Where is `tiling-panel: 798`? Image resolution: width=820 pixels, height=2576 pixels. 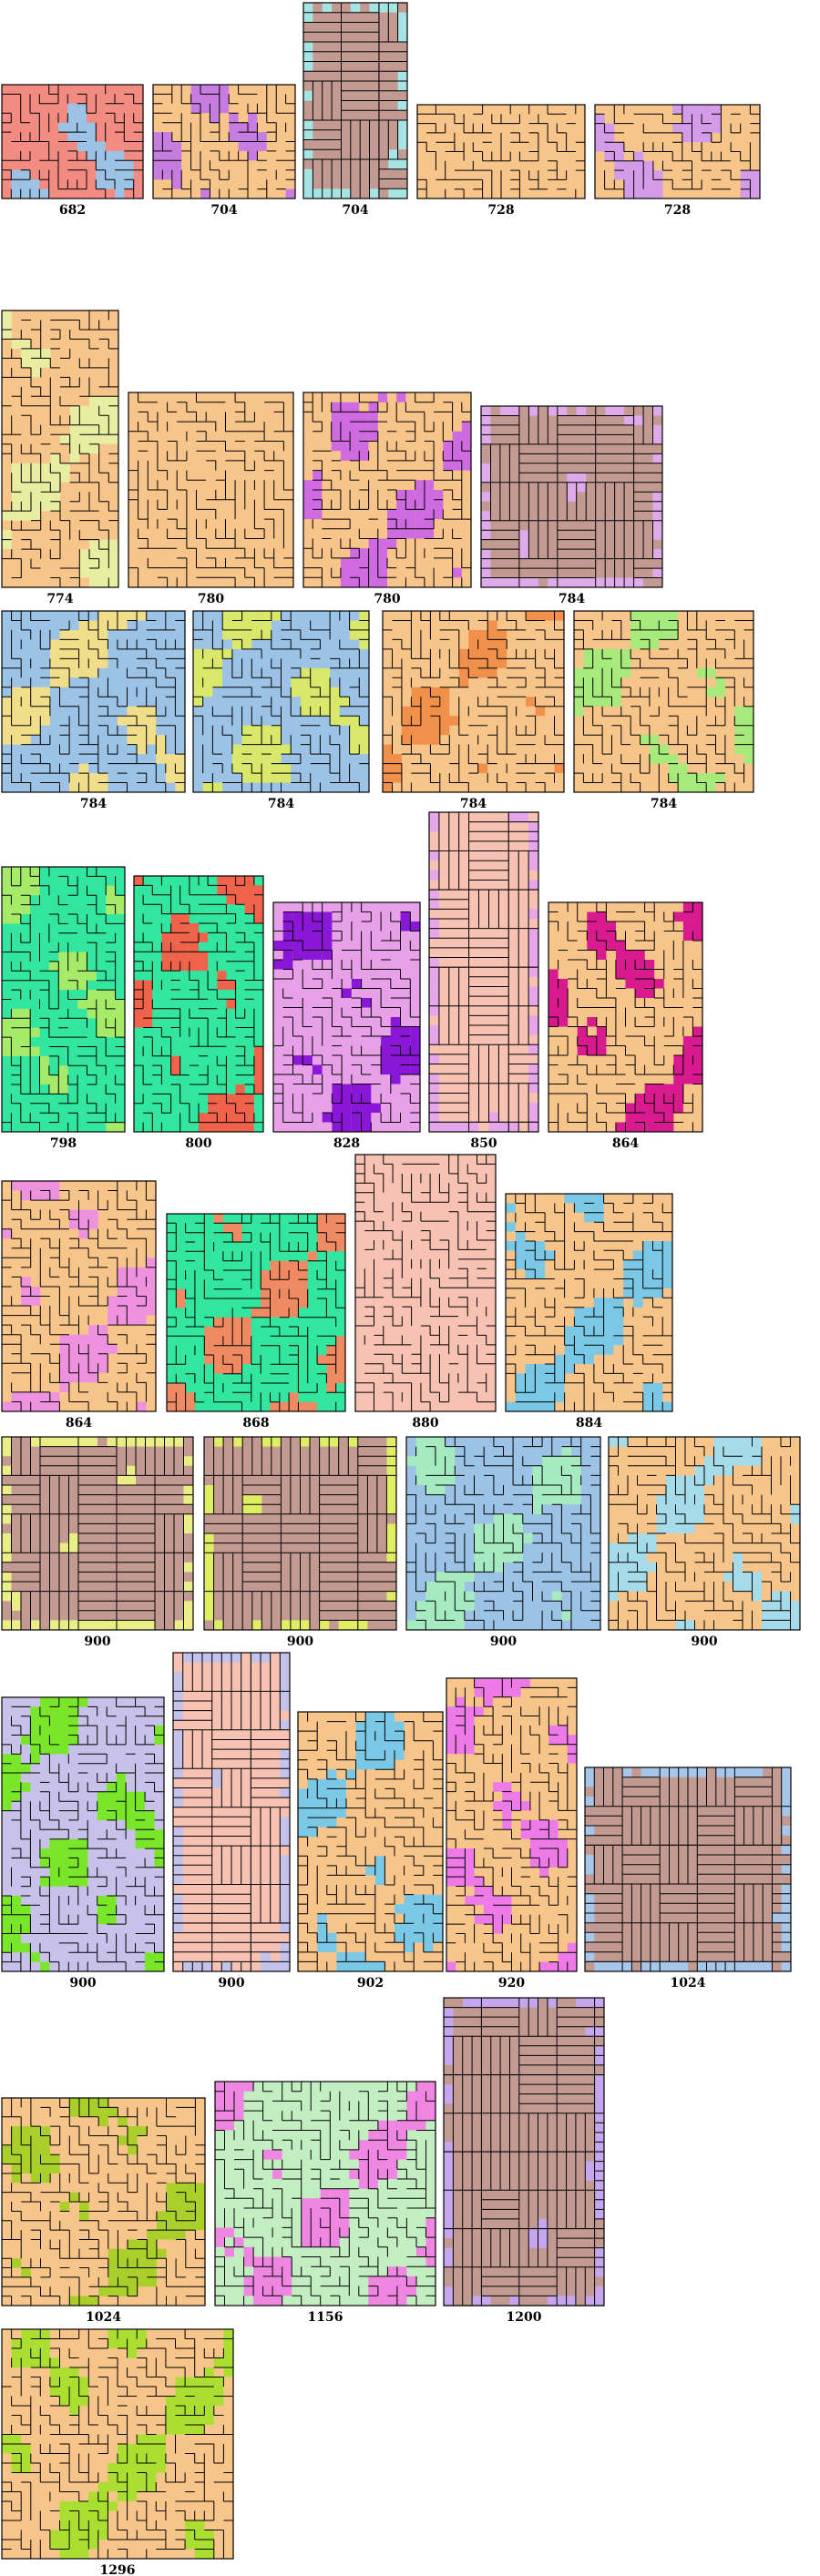
tiling-panel: 798 is located at coordinates (64, 1009).